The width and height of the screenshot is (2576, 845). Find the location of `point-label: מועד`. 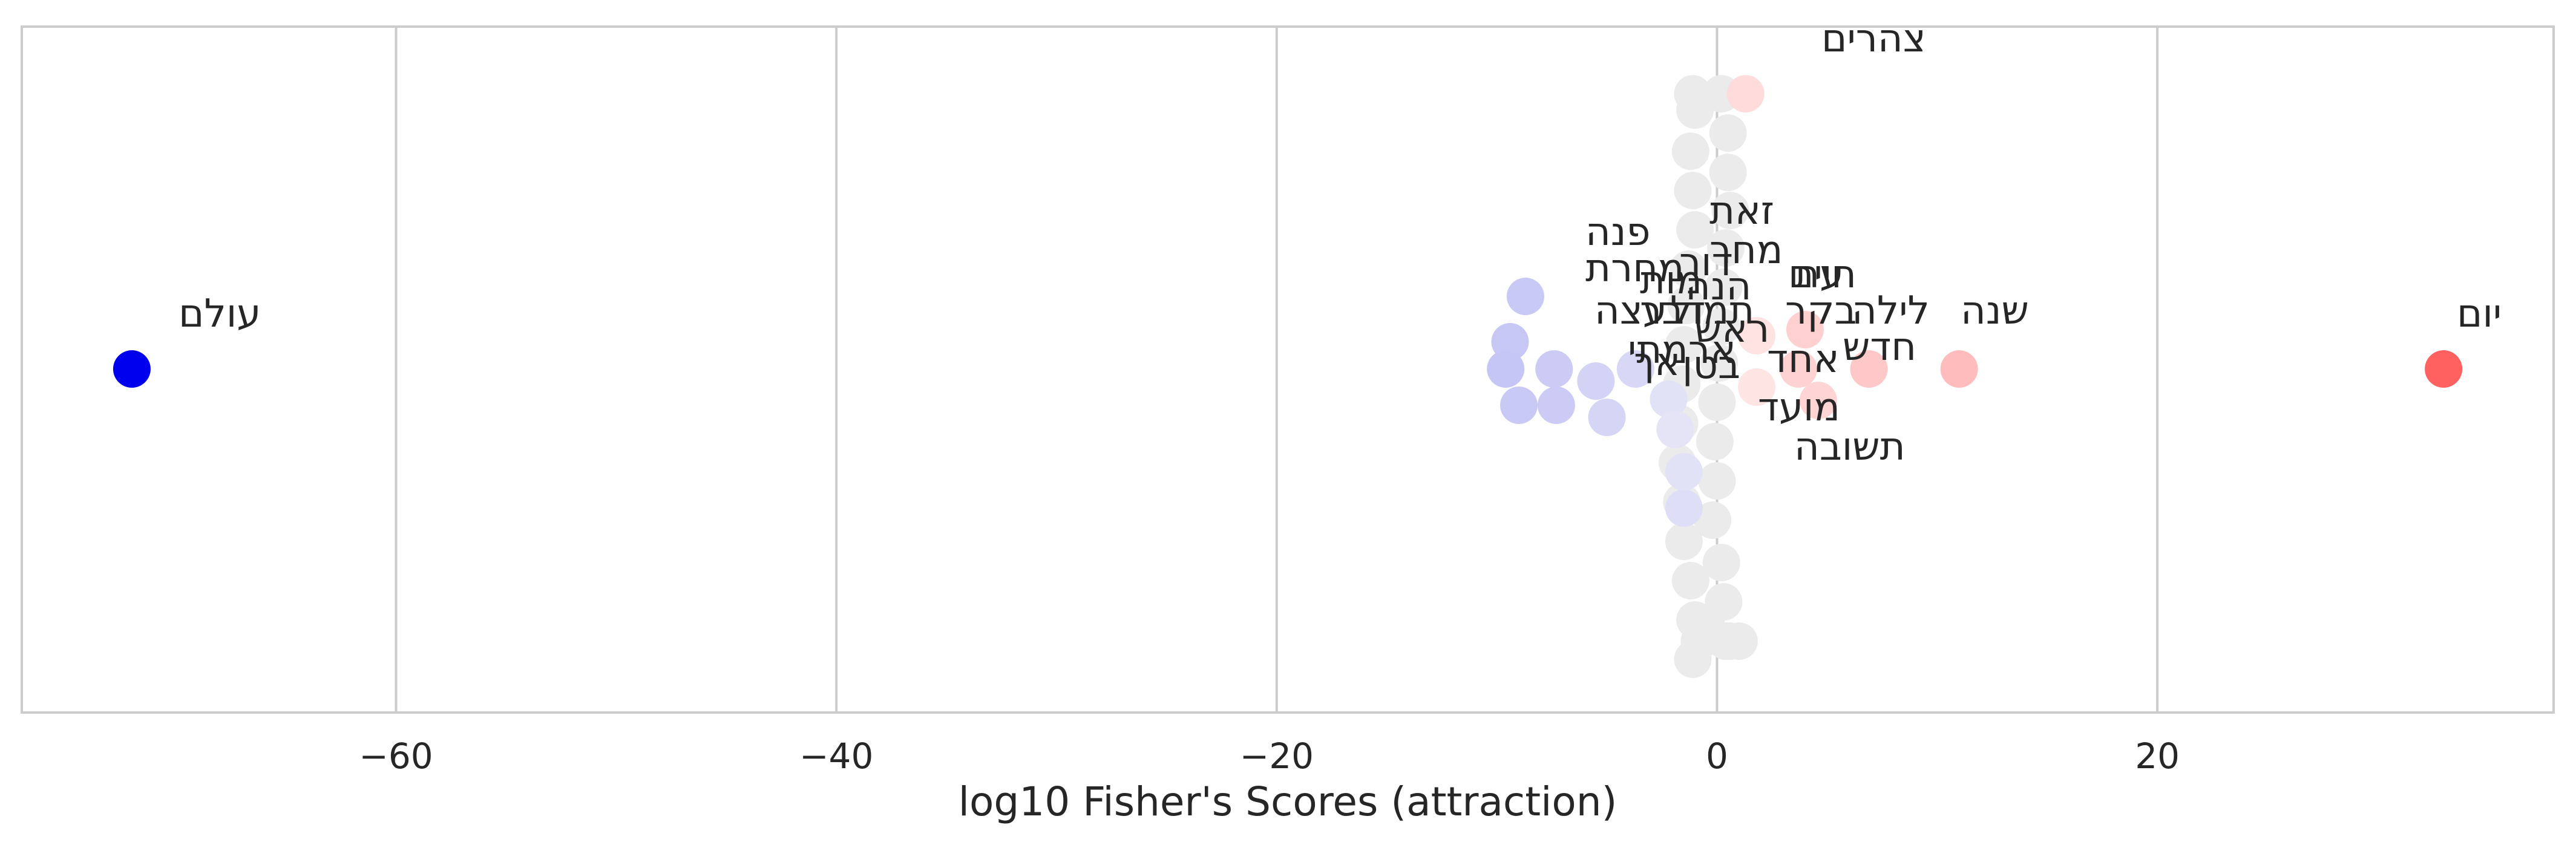

point-label: מועד is located at coordinates (1799, 407).